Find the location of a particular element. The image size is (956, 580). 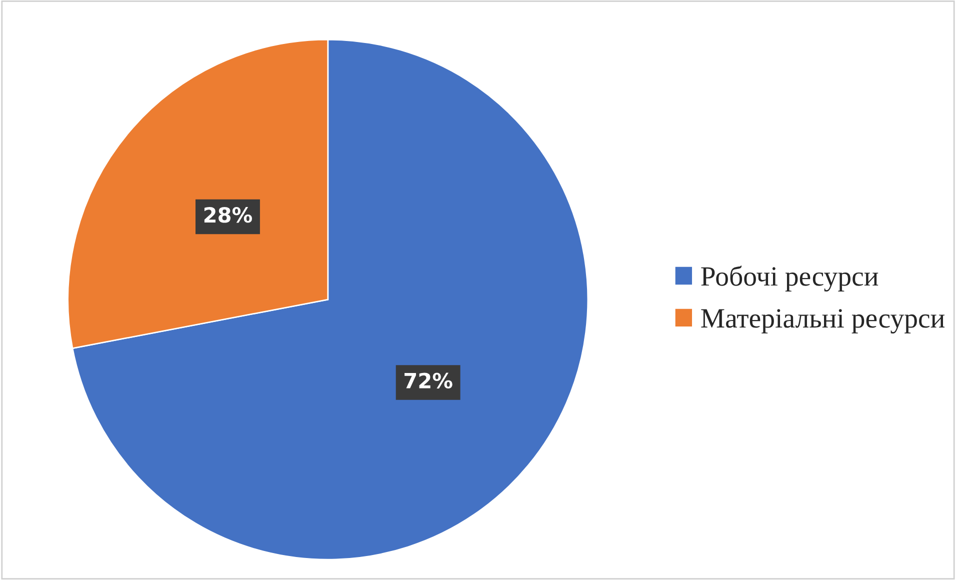

data-label: 72% is located at coordinates (428, 380).